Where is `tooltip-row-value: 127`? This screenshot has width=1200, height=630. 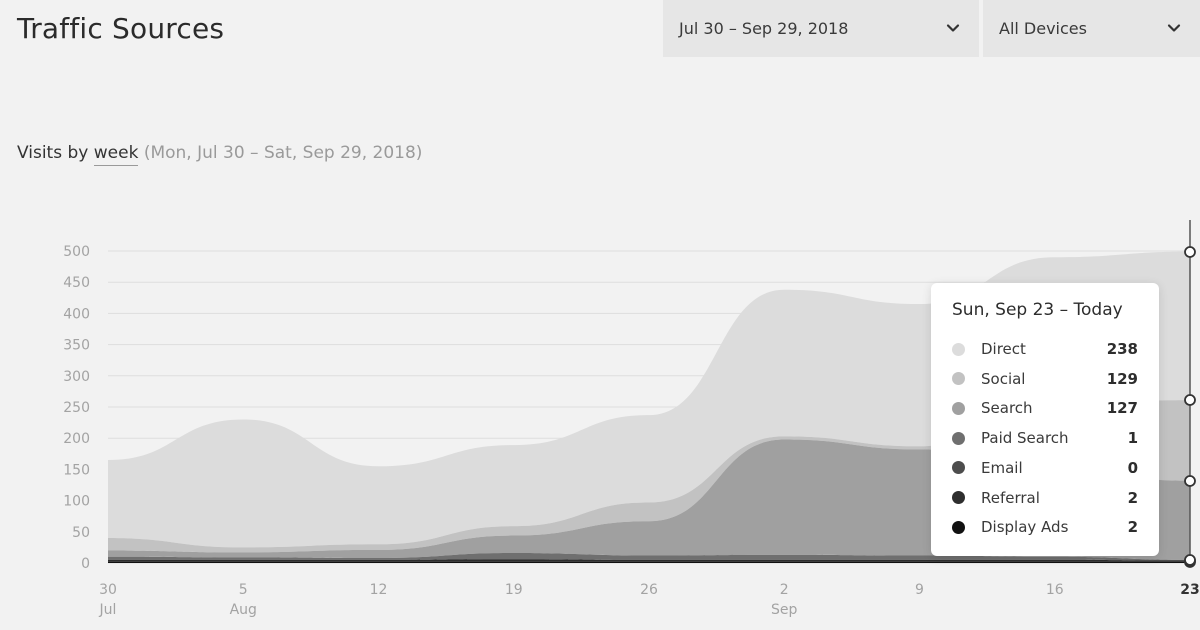 tooltip-row-value: 127 is located at coordinates (1122, 408).